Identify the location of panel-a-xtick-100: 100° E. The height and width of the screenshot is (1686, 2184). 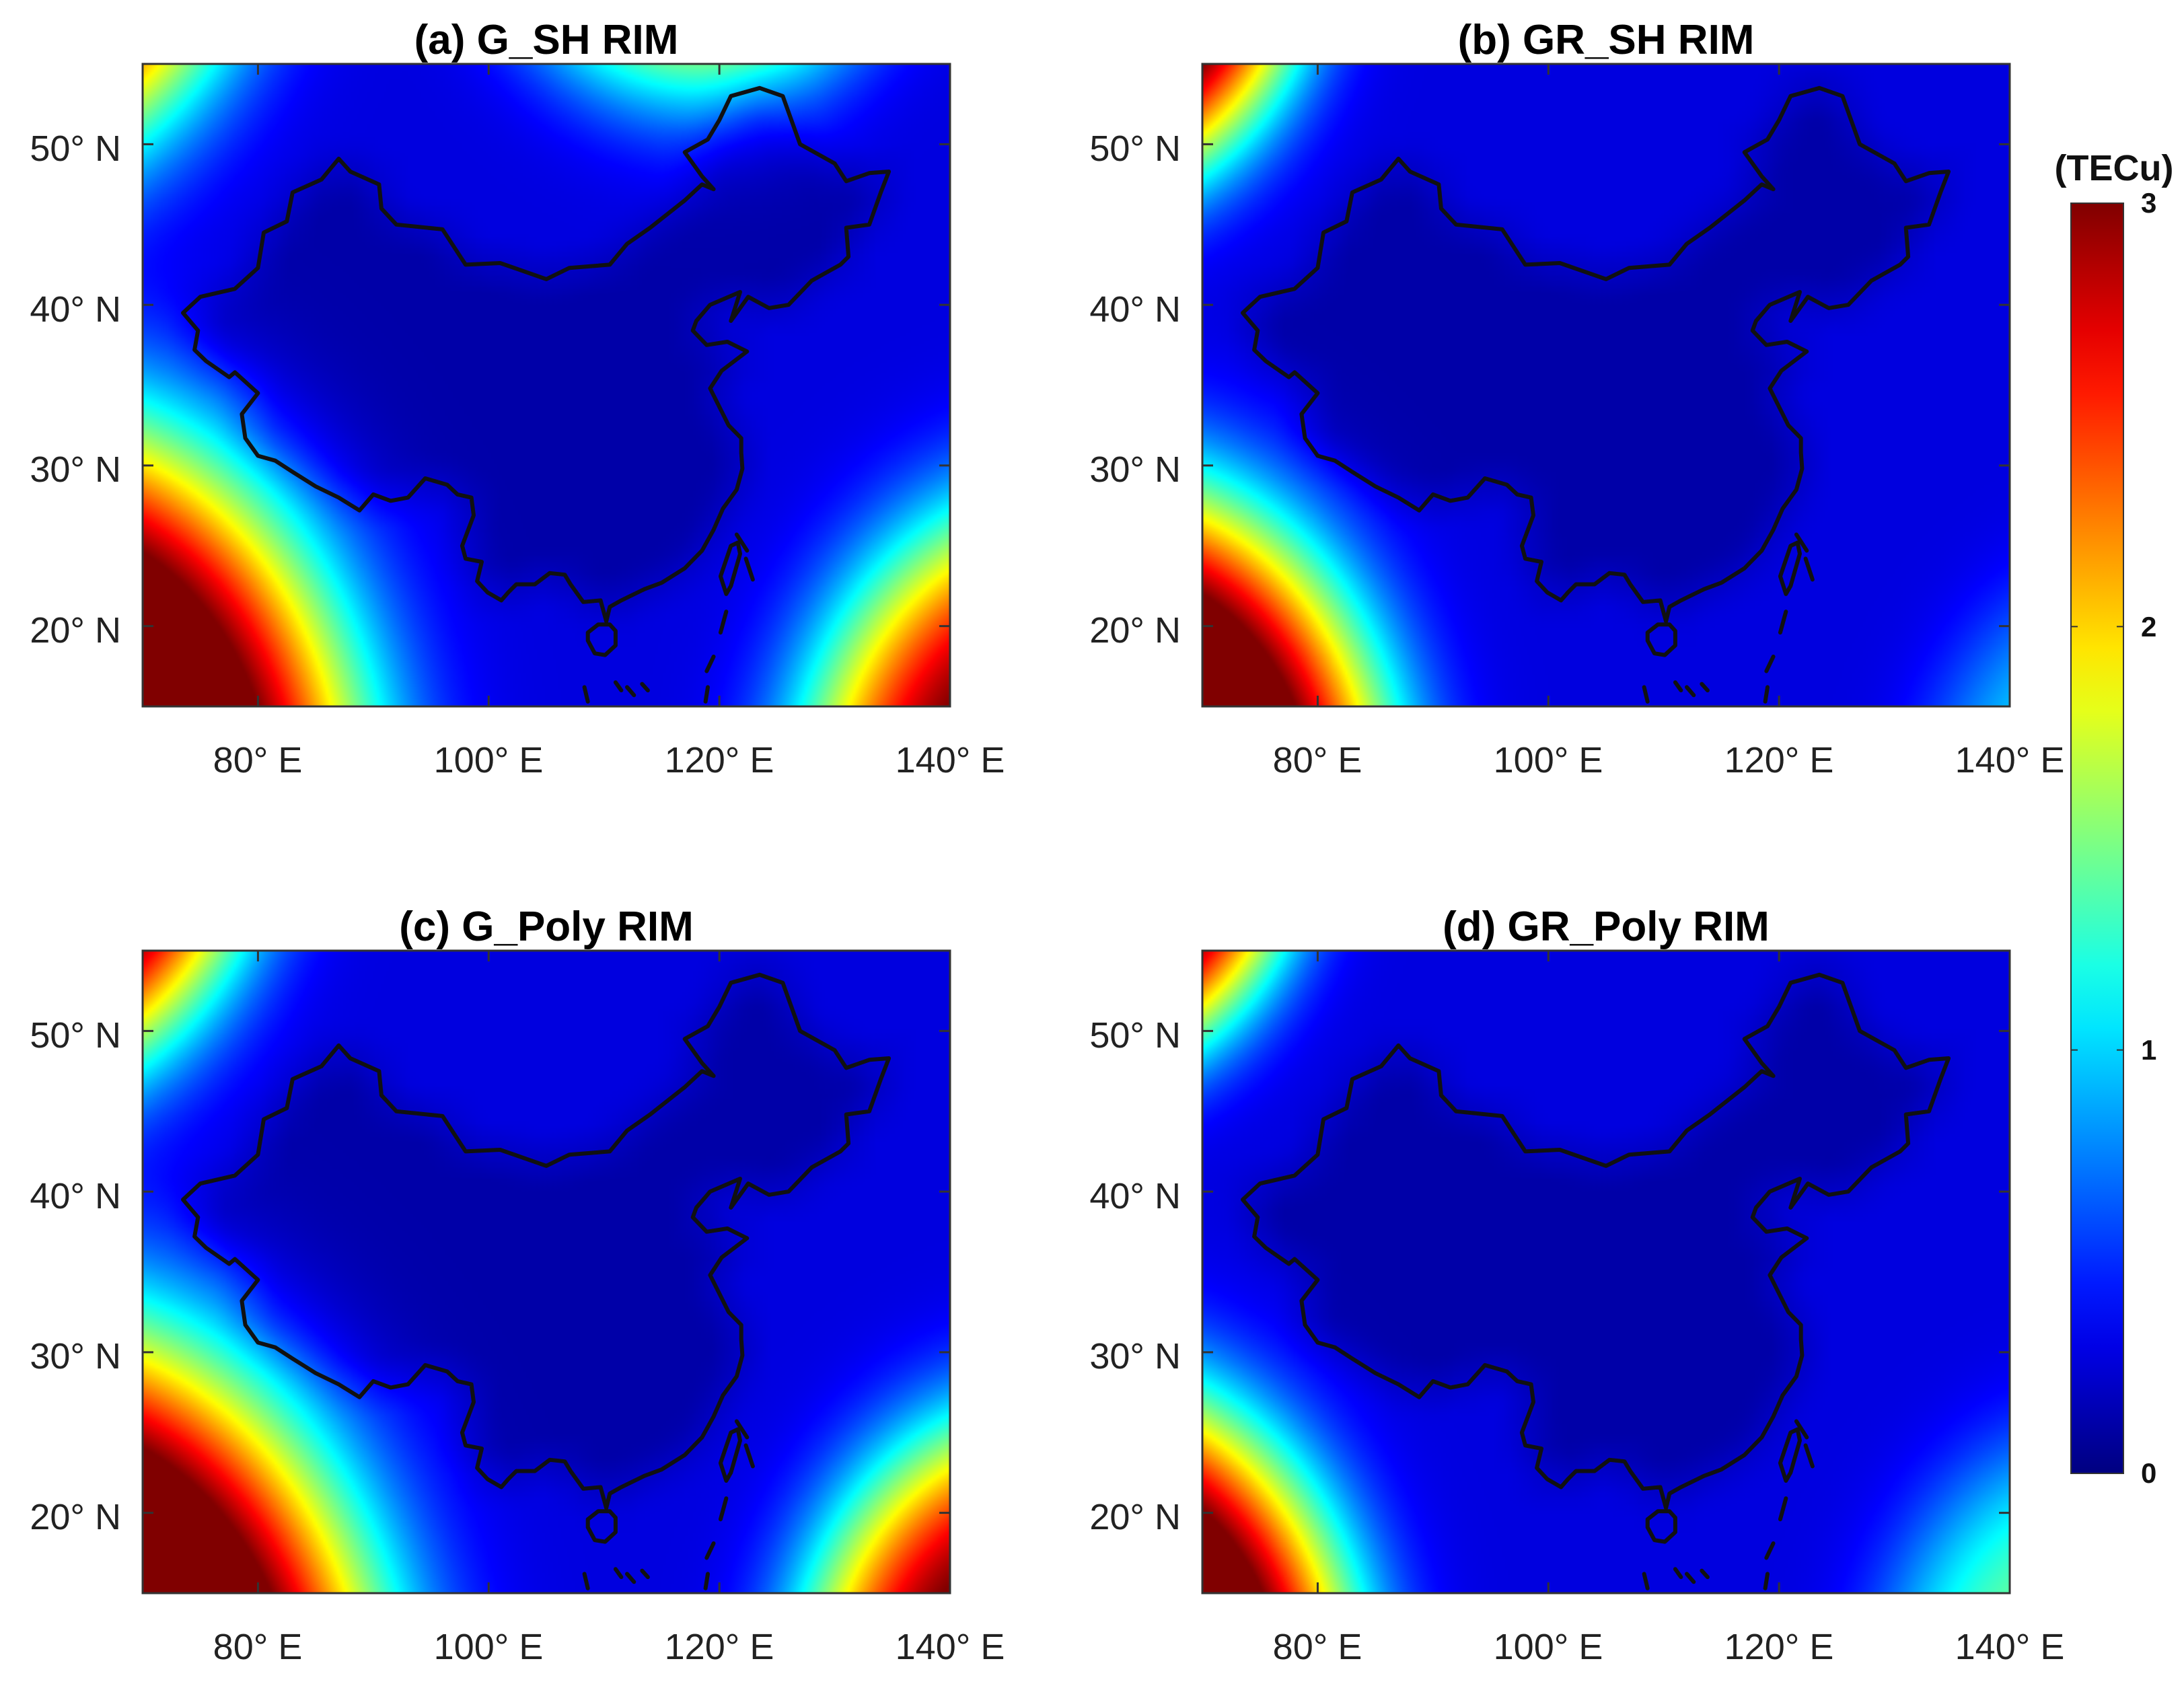
(489, 760).